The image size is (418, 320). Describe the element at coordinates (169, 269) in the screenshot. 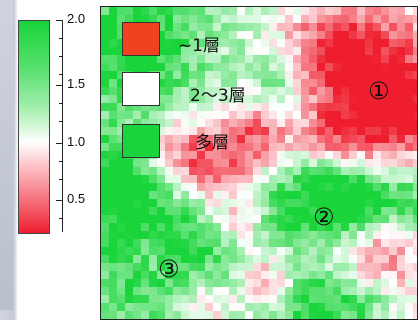

I see `region-label-3: ③` at that location.